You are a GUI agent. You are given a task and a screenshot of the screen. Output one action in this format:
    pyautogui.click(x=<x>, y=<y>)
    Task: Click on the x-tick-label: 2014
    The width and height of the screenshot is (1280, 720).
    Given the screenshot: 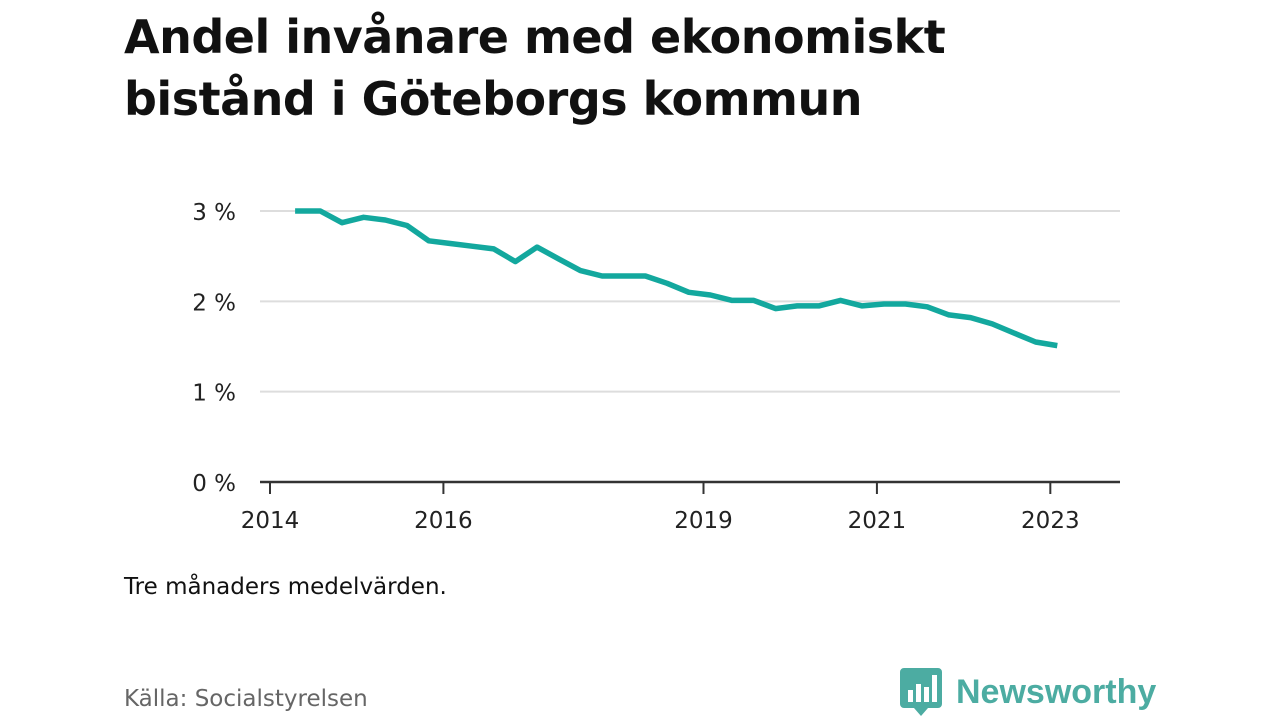 What is the action you would take?
    pyautogui.click(x=270, y=521)
    